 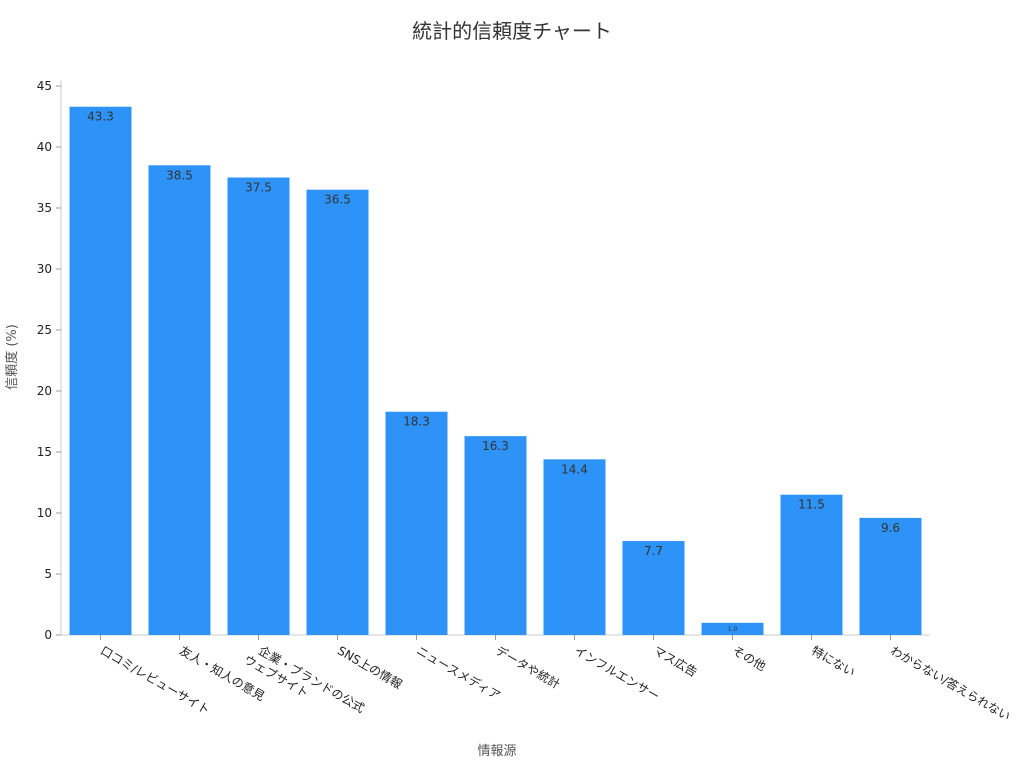 What do you see at coordinates (44, 513) in the screenshot?
I see `y-tick-label: 10` at bounding box center [44, 513].